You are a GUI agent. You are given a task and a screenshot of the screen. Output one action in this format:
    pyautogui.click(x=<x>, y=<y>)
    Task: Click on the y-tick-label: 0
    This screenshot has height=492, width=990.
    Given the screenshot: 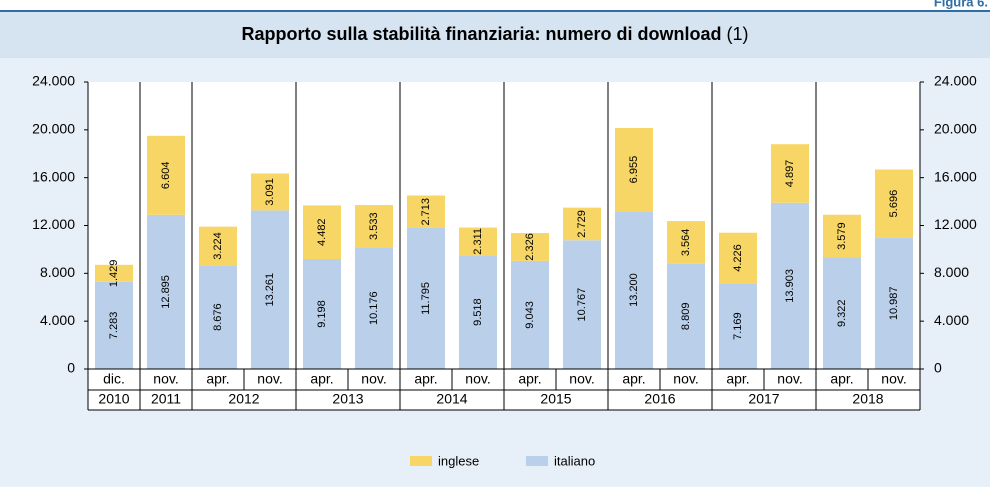 What is the action you would take?
    pyautogui.click(x=71, y=368)
    